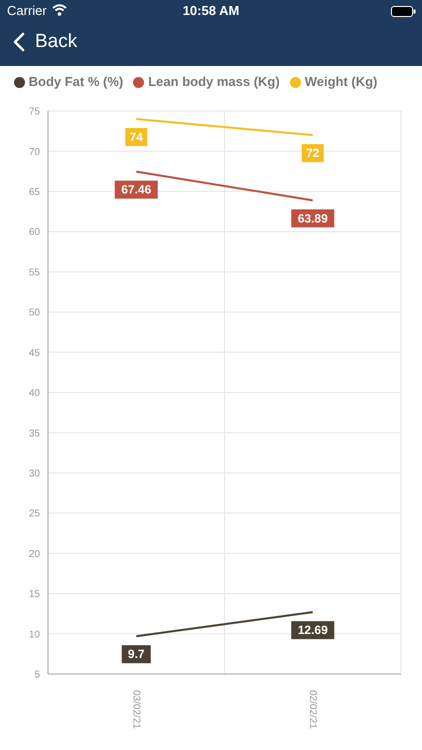 The width and height of the screenshot is (422, 750). Describe the element at coordinates (313, 218) in the screenshot. I see `data-label: 63.89` at that location.